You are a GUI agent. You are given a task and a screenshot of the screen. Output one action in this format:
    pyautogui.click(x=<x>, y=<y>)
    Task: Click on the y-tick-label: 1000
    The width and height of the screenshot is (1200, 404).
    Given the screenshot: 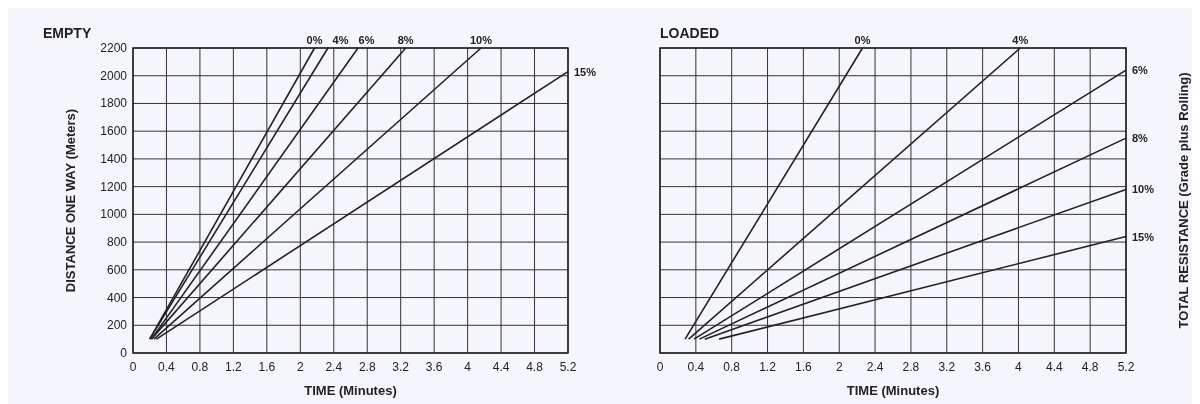 What is the action you would take?
    pyautogui.click(x=114, y=214)
    